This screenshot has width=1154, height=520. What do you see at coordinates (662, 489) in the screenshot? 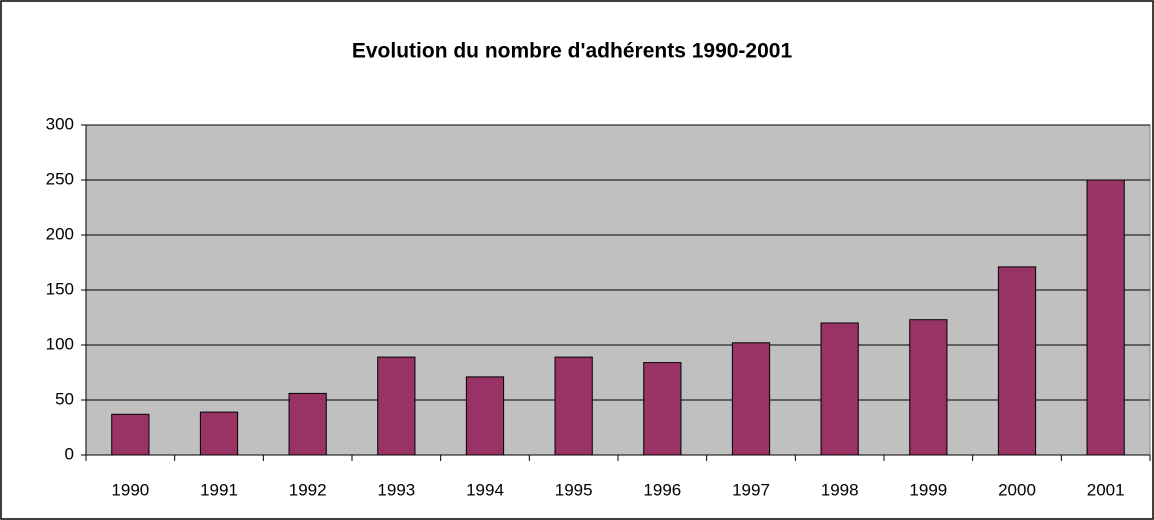
I see `x-tick-label: 1996` at bounding box center [662, 489].